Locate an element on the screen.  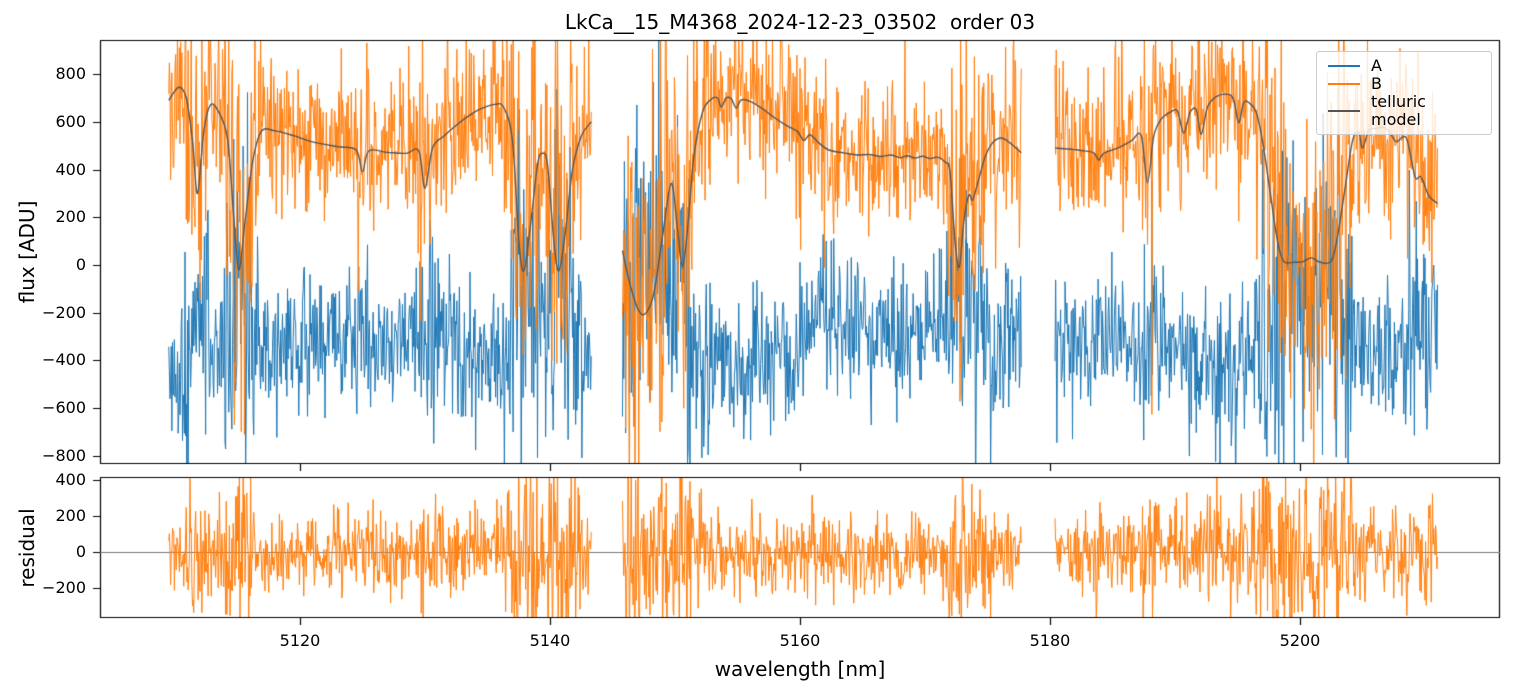
legend-label: A is located at coordinates (1376, 65).